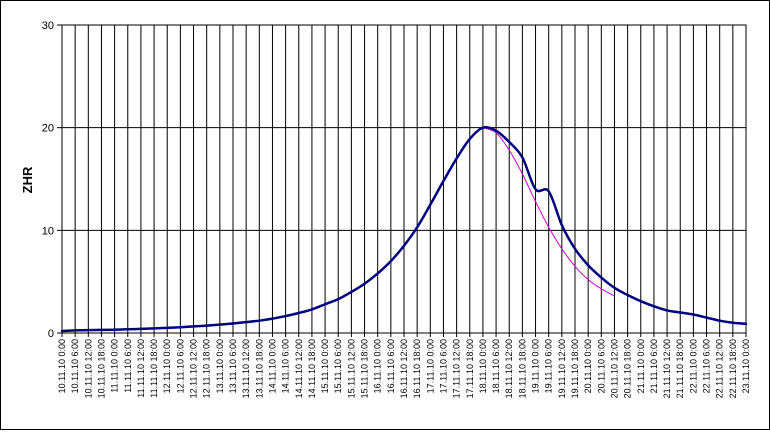 The image size is (770, 435). Describe the element at coordinates (220, 366) in the screenshot. I see `x-tick-label: 13.11.10 0:00` at that location.